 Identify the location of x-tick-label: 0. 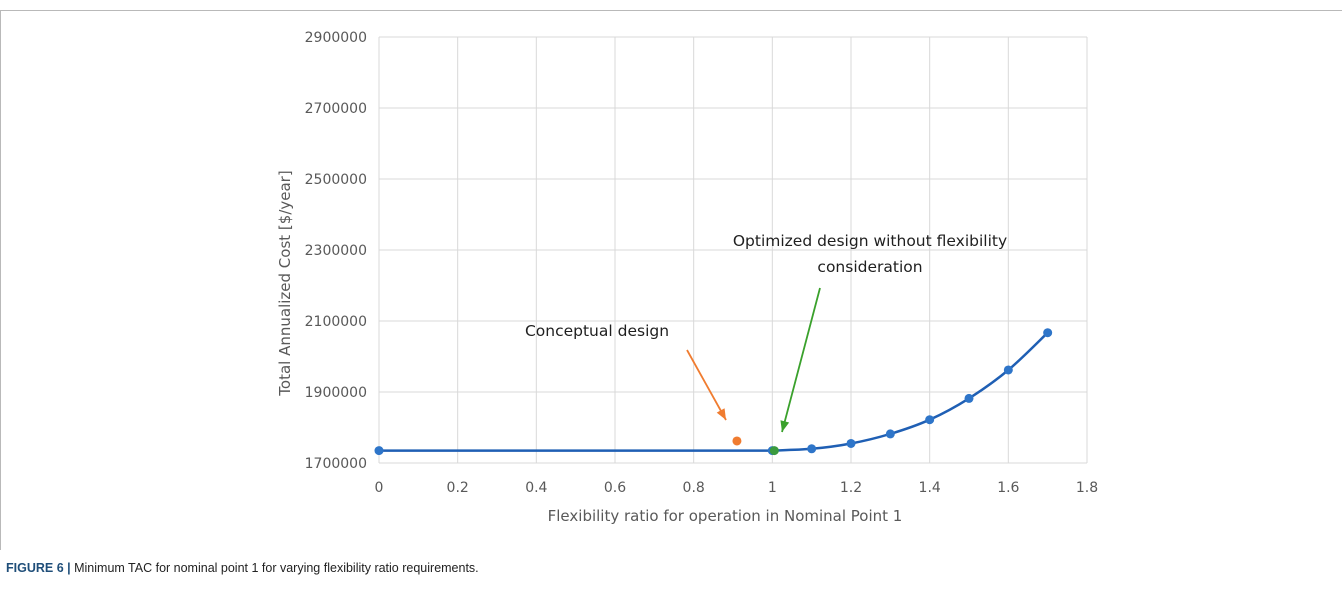
(379, 488).